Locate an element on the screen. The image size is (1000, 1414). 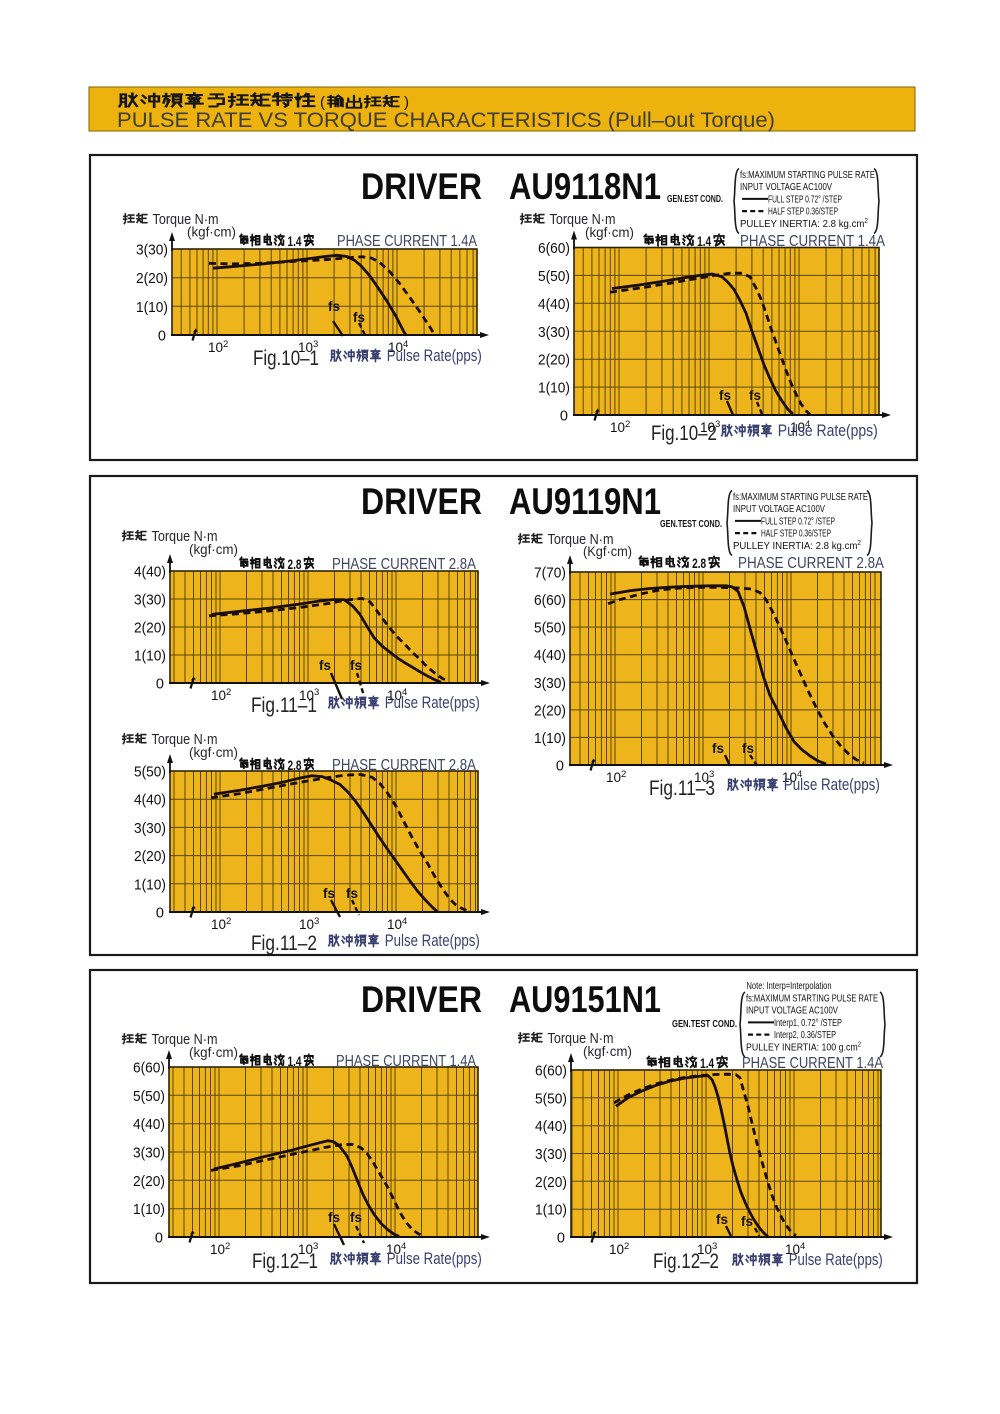
svg-text: GEN.TEST COND. is located at coordinates (704, 1024).